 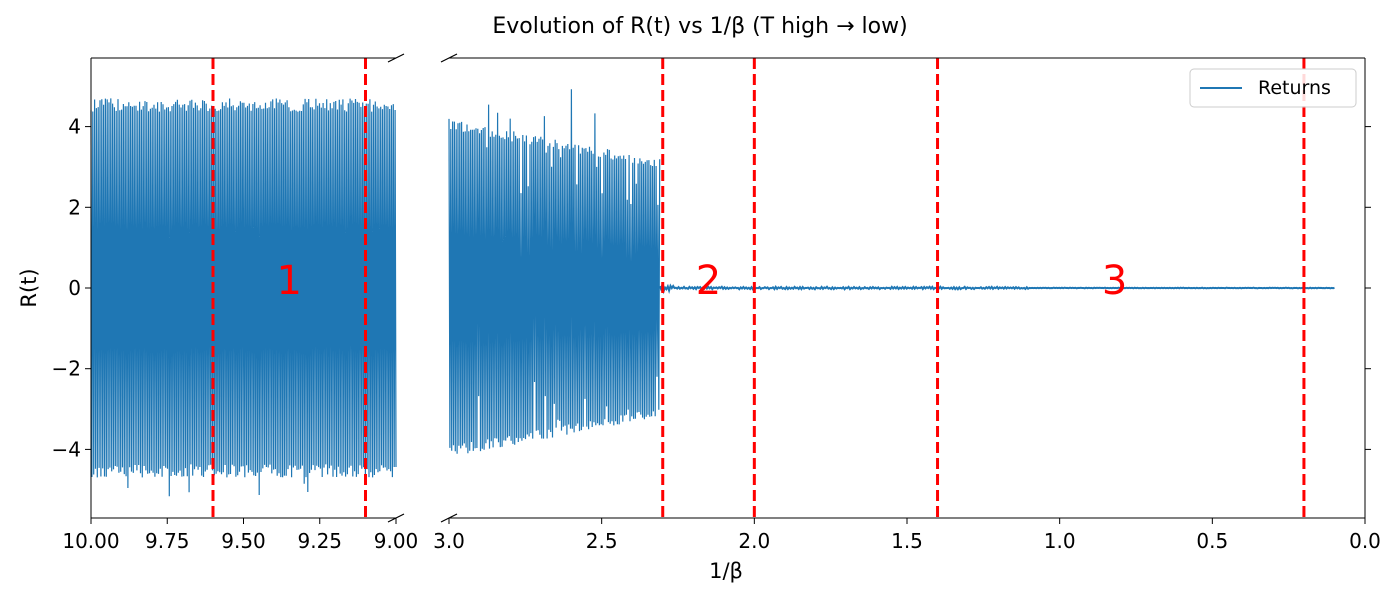 I want to click on y-tick-label: 0, so click(x=74, y=288).